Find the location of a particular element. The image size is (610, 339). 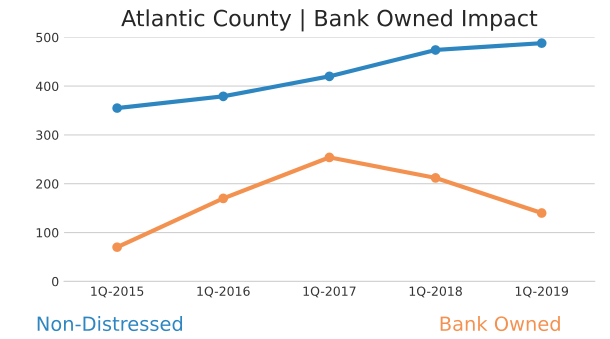

x-tick-label: 1Q-2019 is located at coordinates (542, 292).